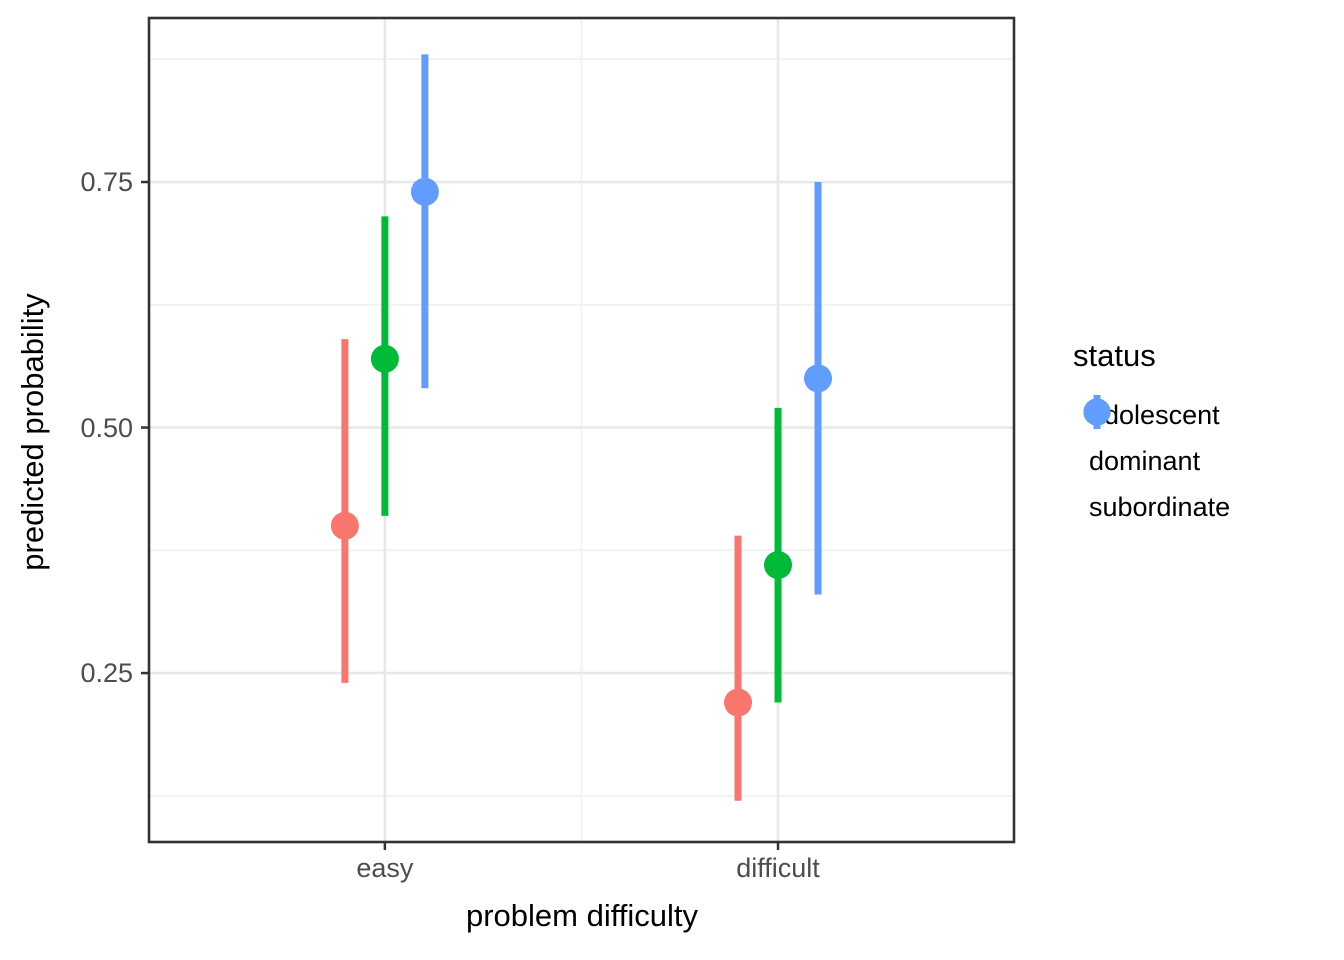  Describe the element at coordinates (106, 182) in the screenshot. I see `y-tick-label: 0.75` at that location.